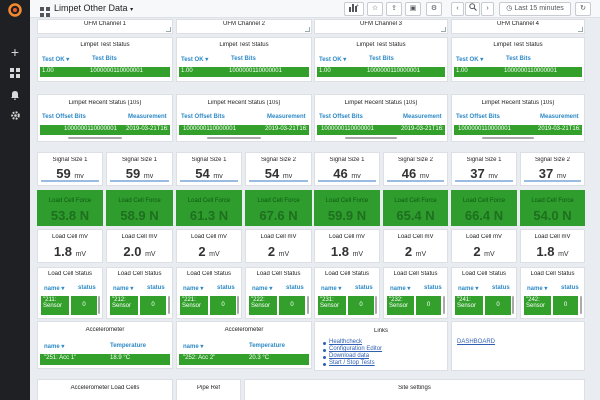 This screenshot has height=400, width=600. What do you see at coordinates (139, 208) in the screenshot?
I see `load-cell-force-panel: Load Cell Force 58.9 N` at bounding box center [139, 208].